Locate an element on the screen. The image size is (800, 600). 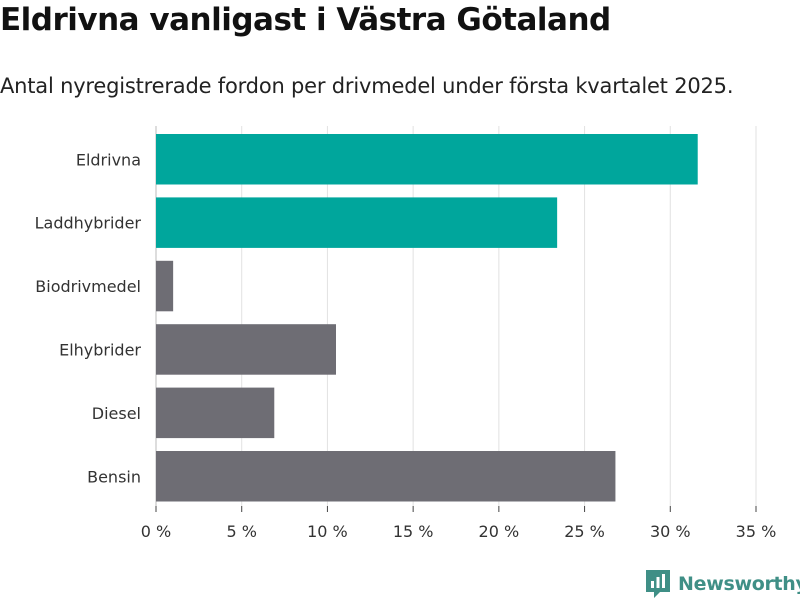
newsworthy-logo-icon is located at coordinates (658, 584).